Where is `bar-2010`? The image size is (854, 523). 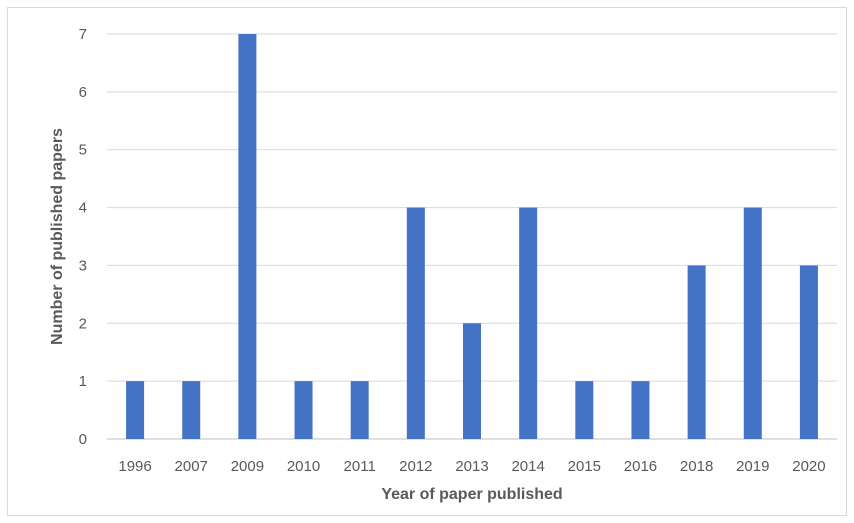 bar-2010 is located at coordinates (303, 410).